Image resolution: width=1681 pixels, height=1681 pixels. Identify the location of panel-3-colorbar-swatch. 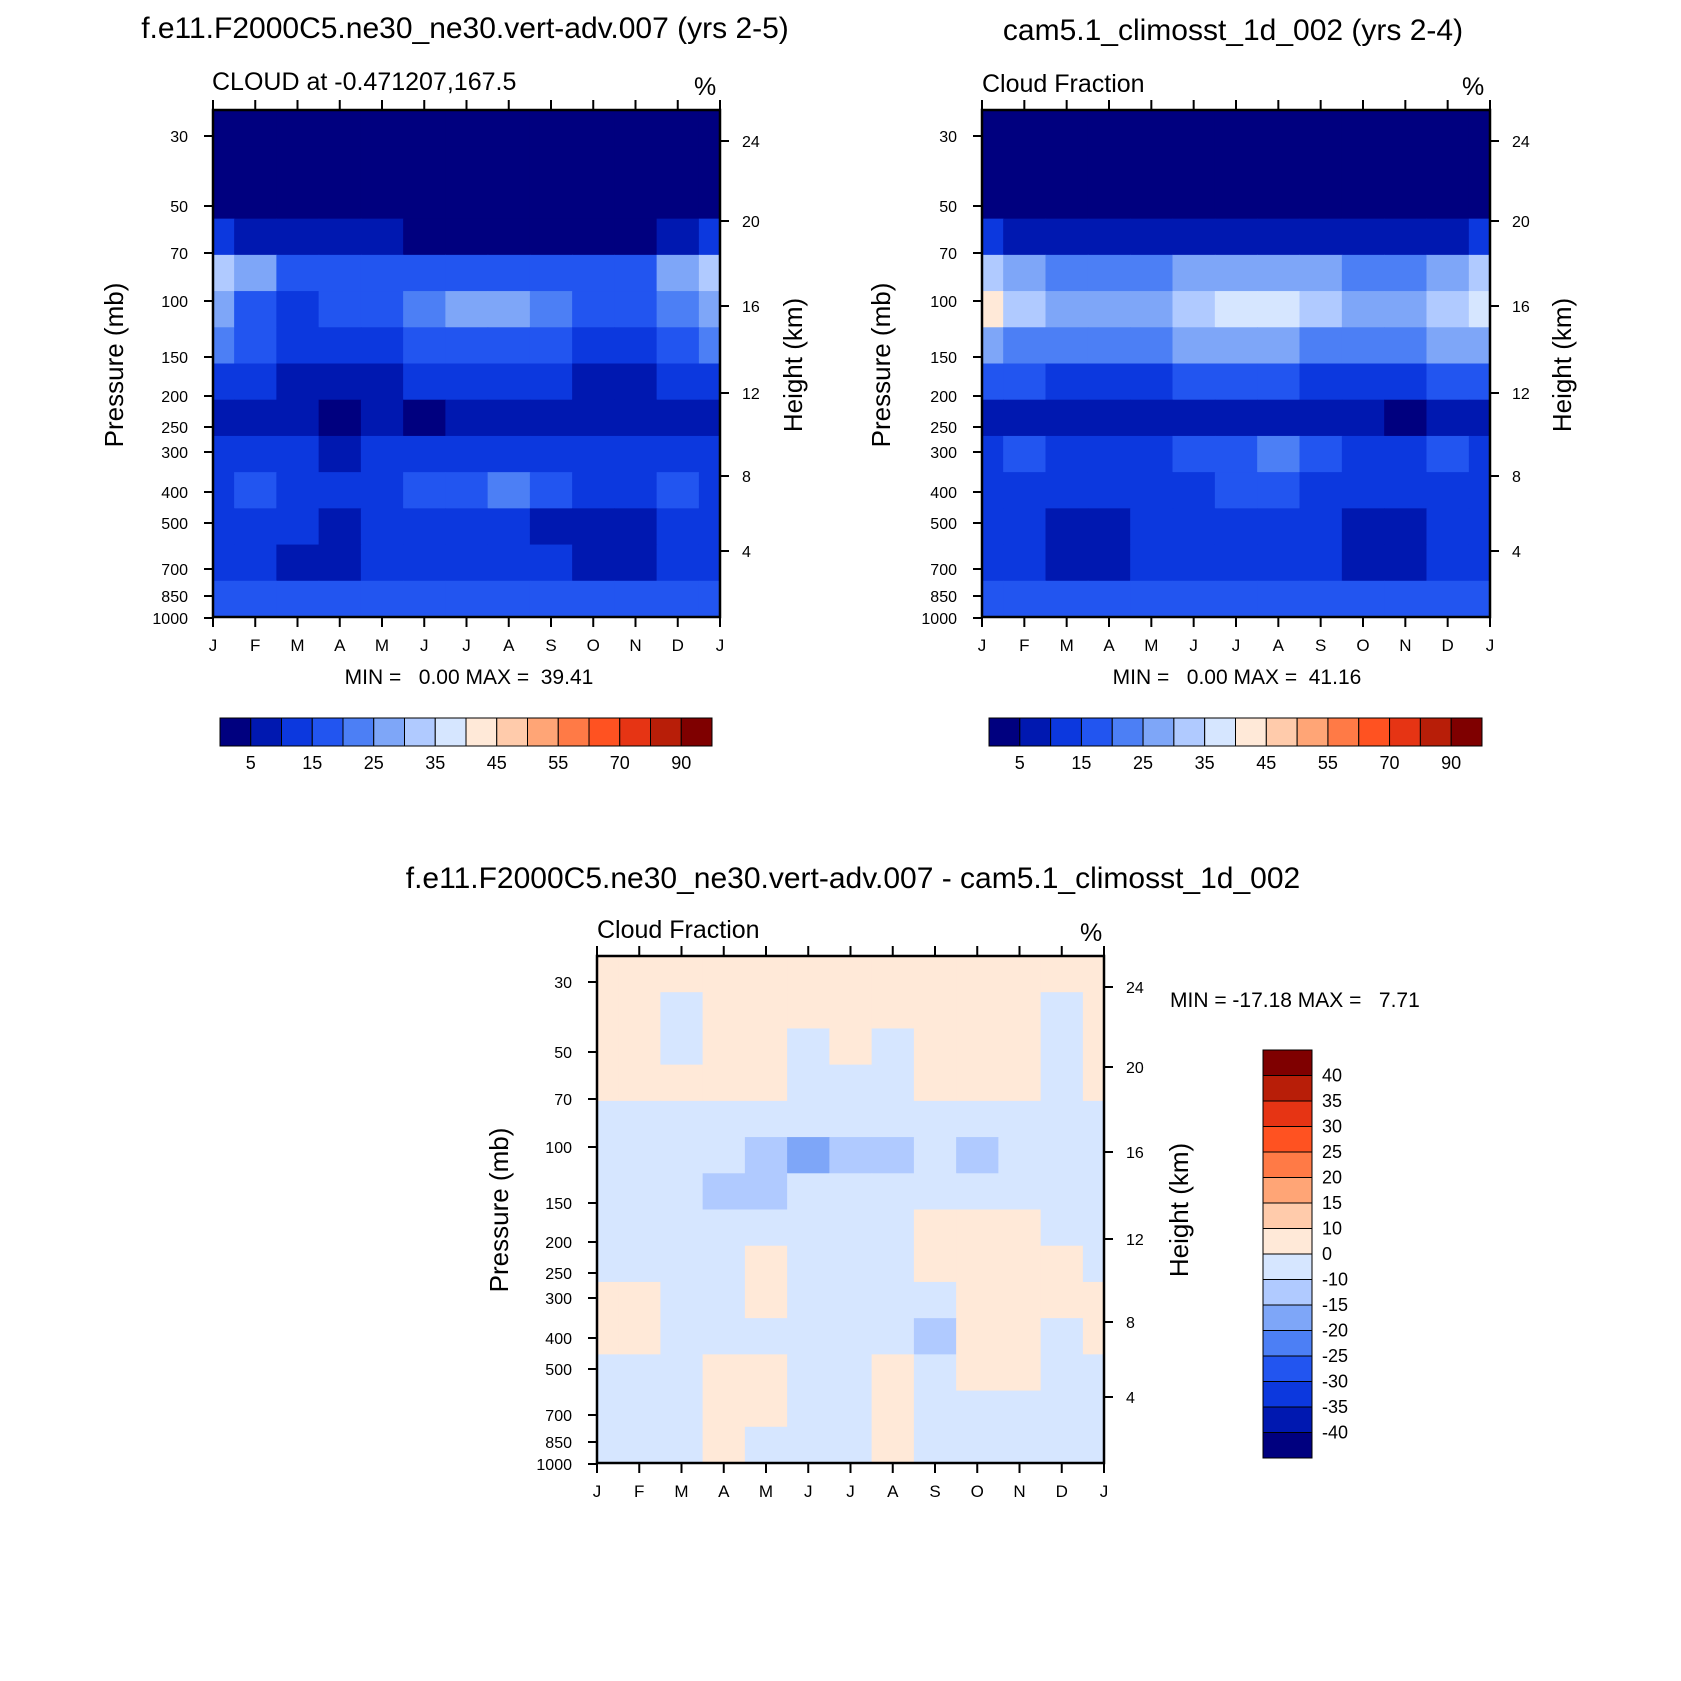
(1287, 1088).